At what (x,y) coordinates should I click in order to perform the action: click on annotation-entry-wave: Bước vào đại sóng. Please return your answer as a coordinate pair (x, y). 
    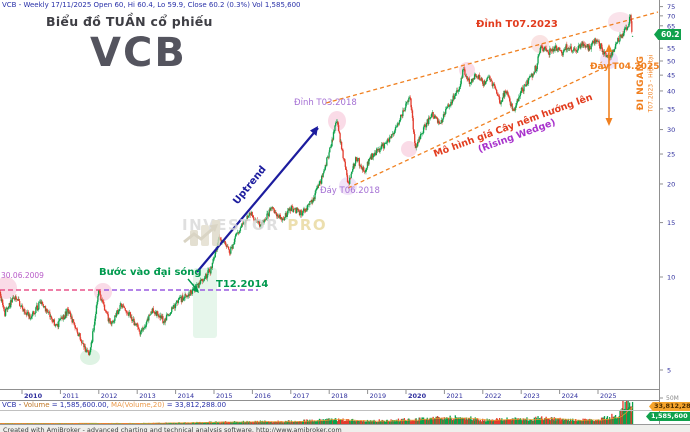
    Looking at the image, I should click on (150, 272).